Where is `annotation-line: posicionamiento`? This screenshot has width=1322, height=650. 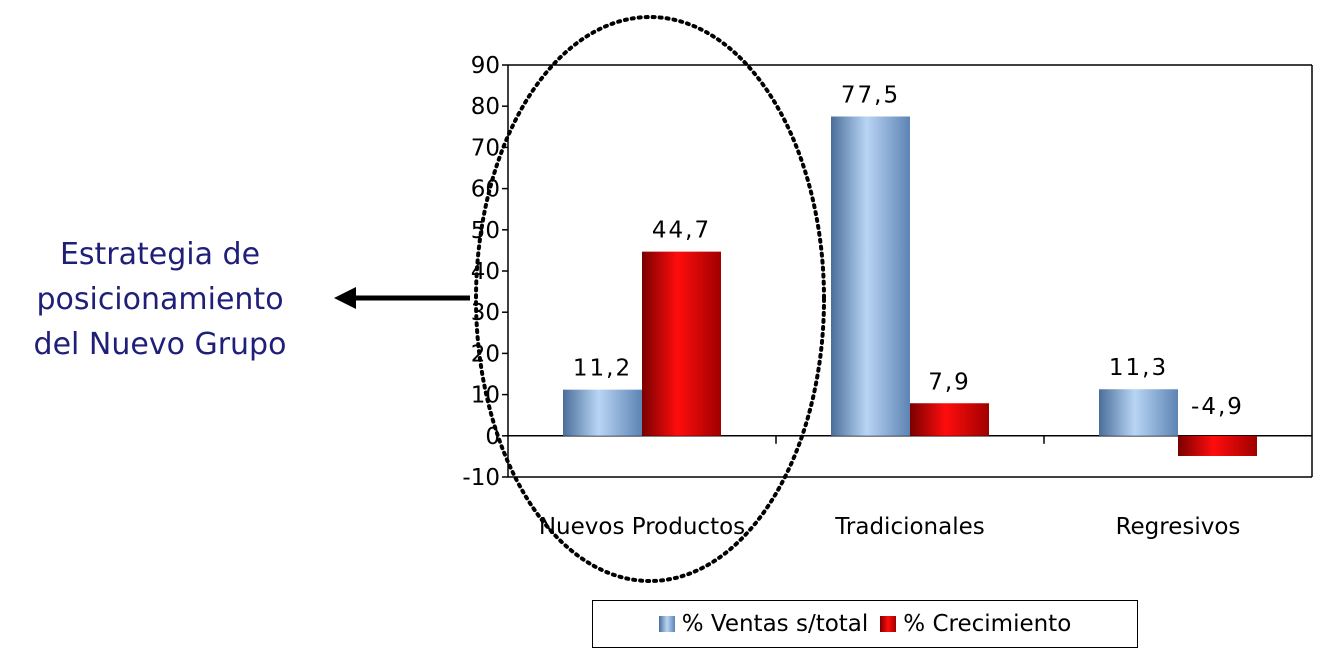 annotation-line: posicionamiento is located at coordinates (160, 299).